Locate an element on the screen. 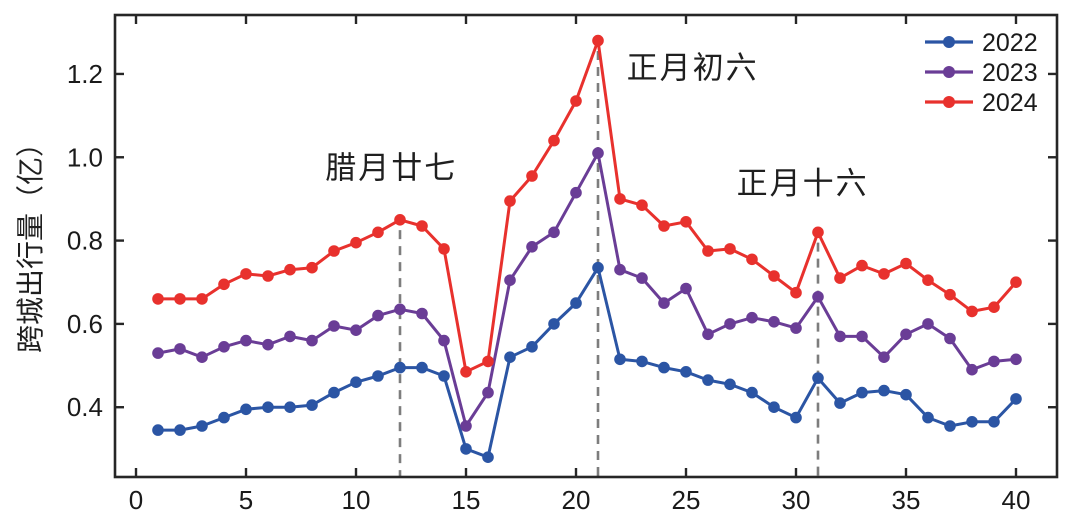  x-tick-label: 35 is located at coordinates (906, 500).